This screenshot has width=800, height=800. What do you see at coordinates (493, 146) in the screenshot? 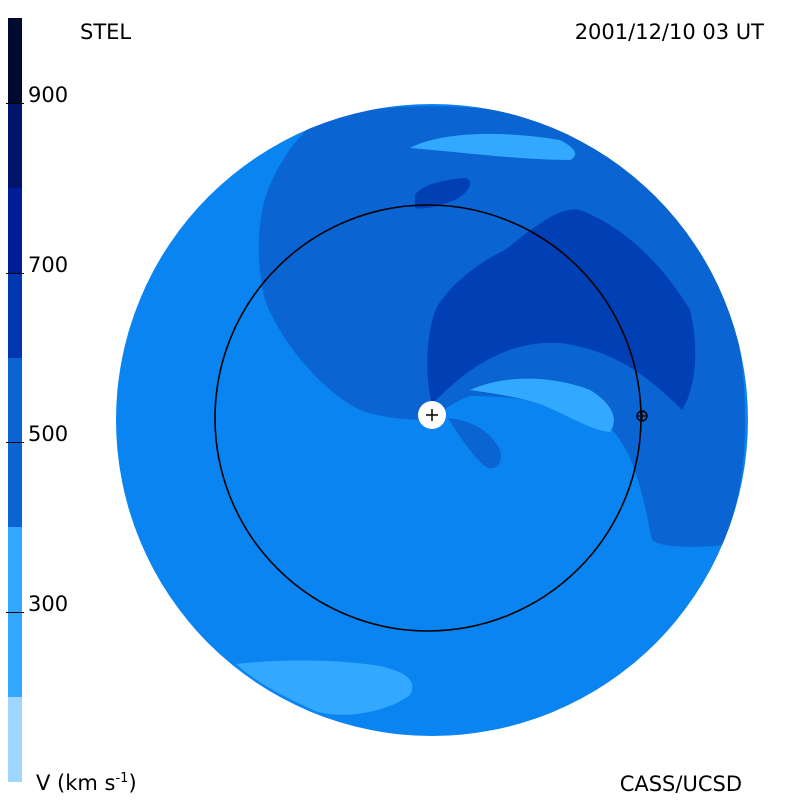
I see `low-velocity-band-top` at bounding box center [493, 146].